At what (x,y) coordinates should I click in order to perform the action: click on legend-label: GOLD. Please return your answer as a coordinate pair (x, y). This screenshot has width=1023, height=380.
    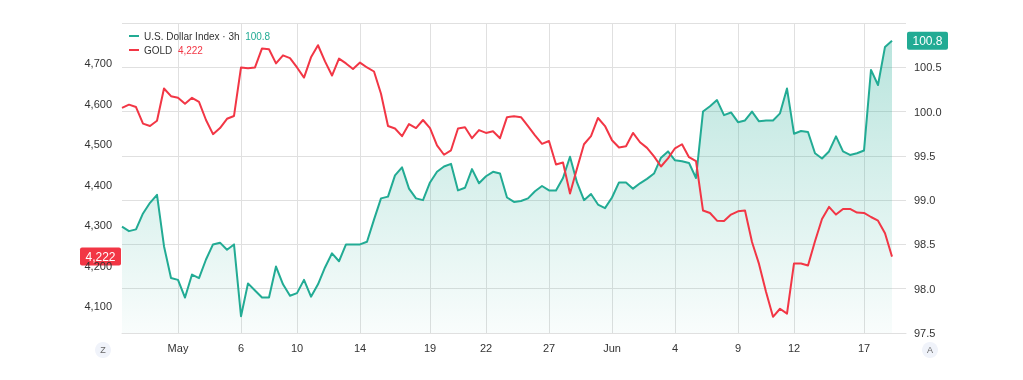
    Looking at the image, I should click on (161, 50).